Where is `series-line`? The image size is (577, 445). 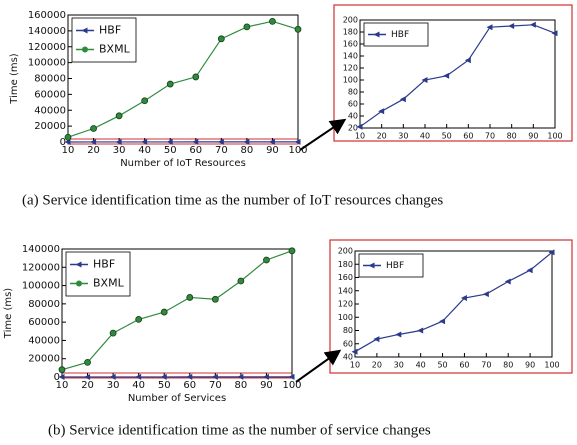
series-line is located at coordinates (453, 302).